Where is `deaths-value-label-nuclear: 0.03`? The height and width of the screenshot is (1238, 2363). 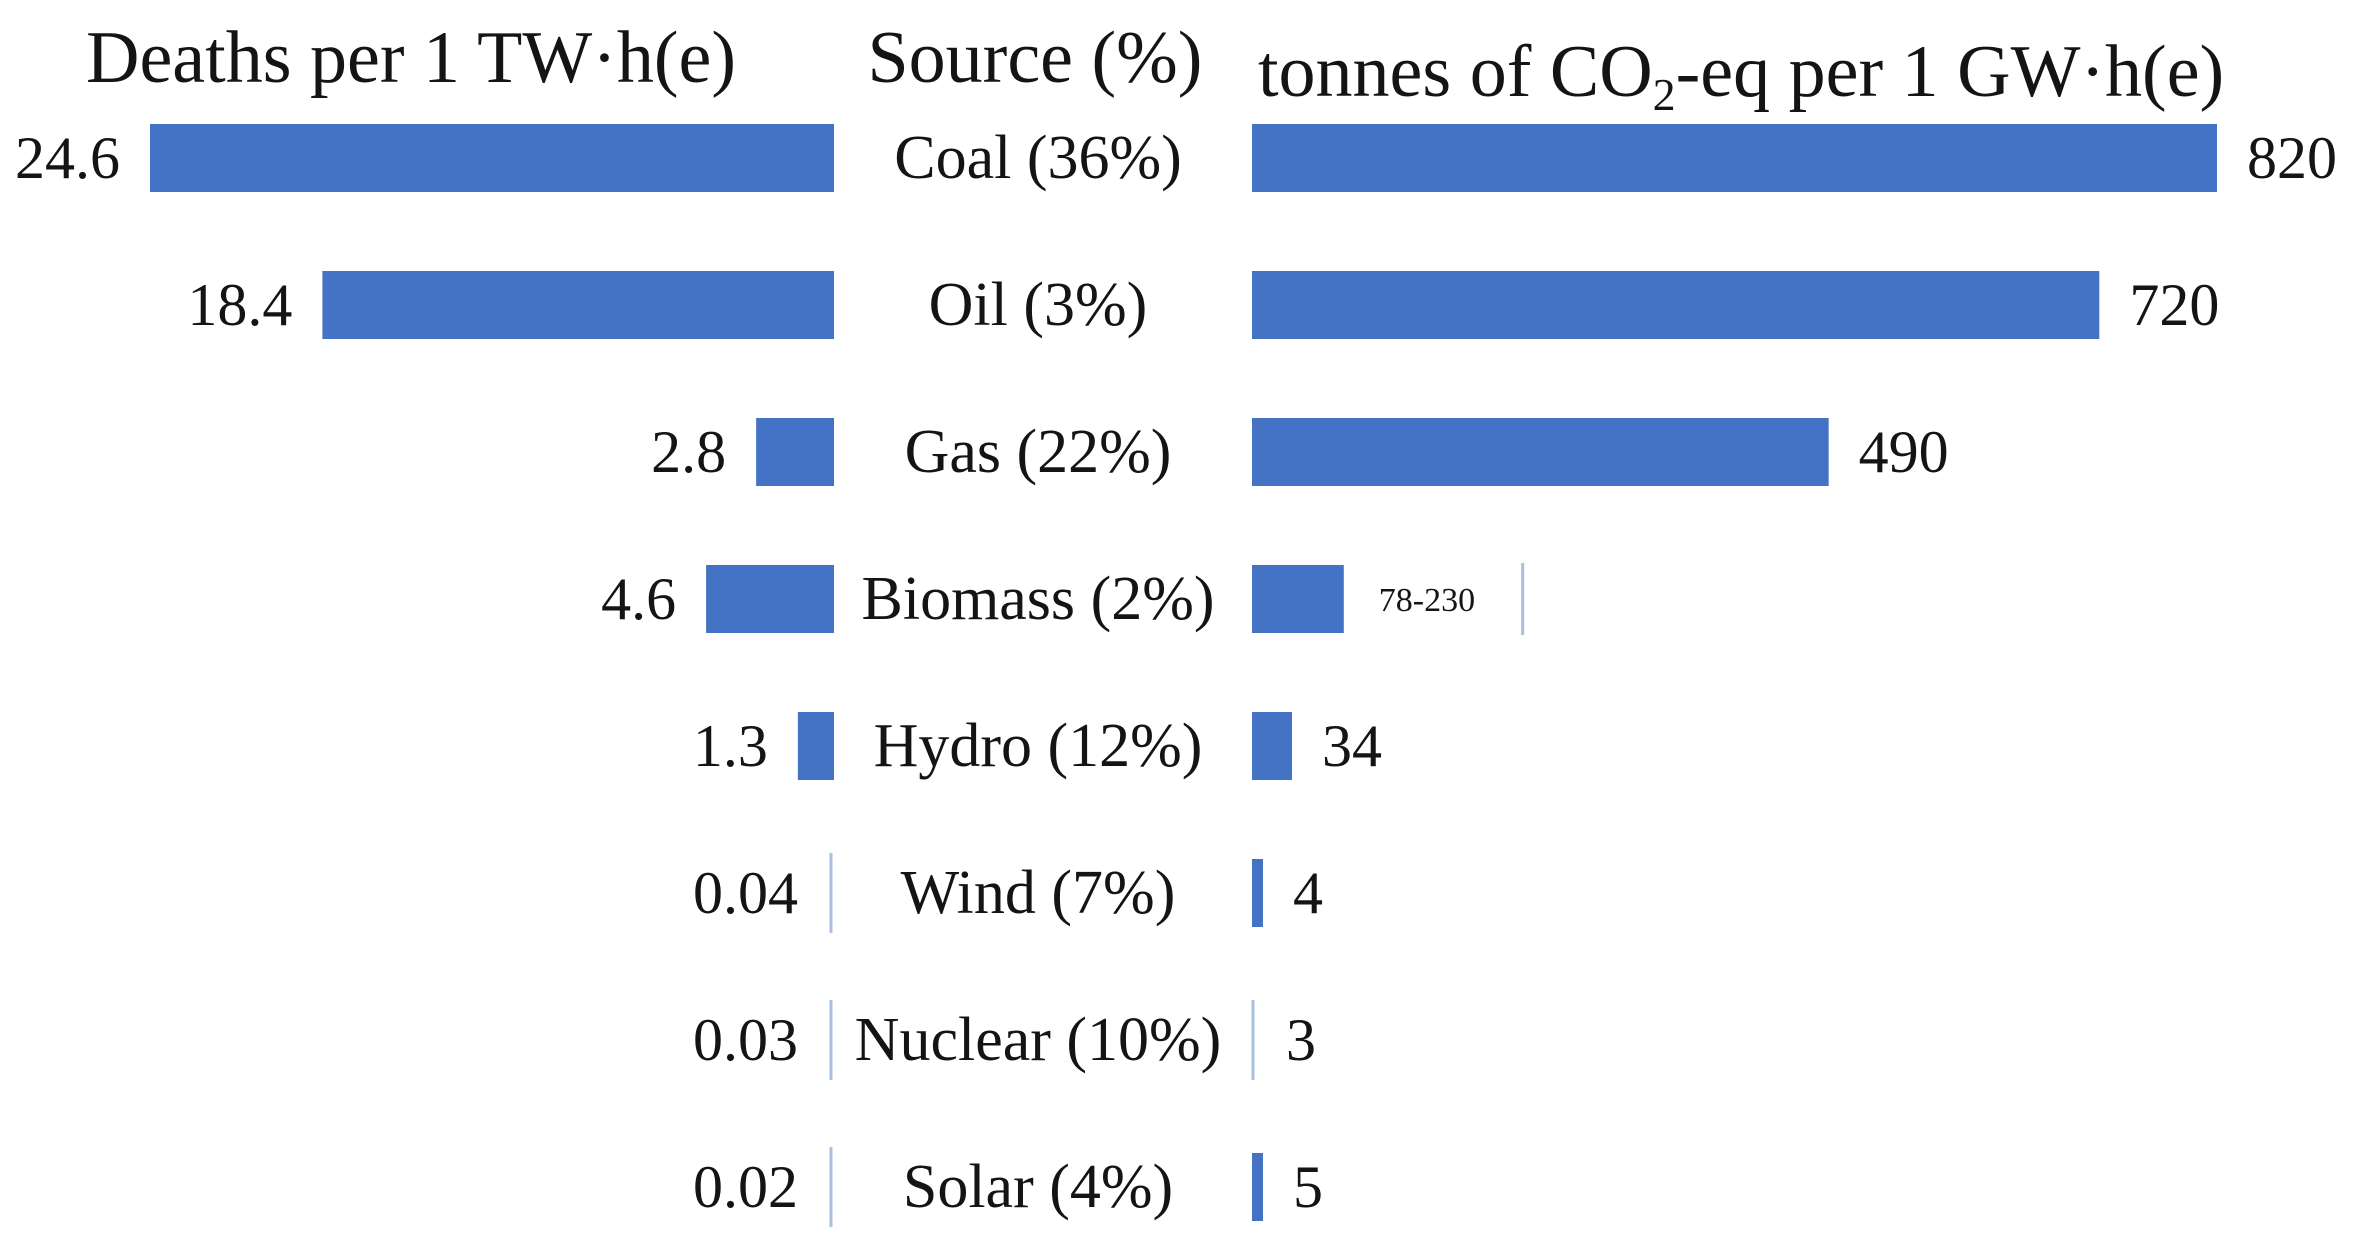
deaths-value-label-nuclear: 0.03 is located at coordinates (745, 1040).